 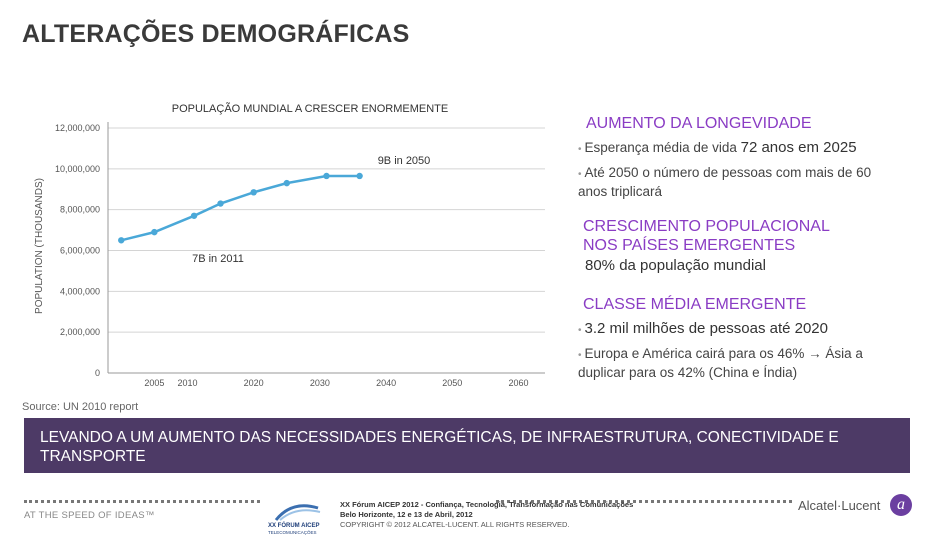 What do you see at coordinates (80, 407) in the screenshot?
I see `source-note: Source: UN 2010 report` at bounding box center [80, 407].